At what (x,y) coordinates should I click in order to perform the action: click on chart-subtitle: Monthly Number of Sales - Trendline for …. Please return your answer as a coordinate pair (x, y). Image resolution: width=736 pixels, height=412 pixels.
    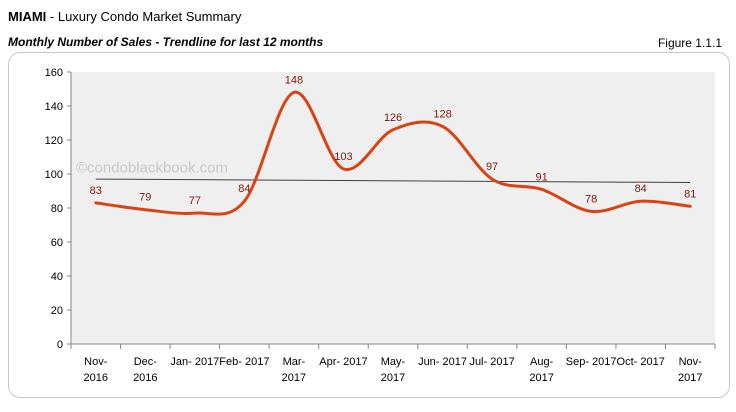
    Looking at the image, I should click on (166, 42).